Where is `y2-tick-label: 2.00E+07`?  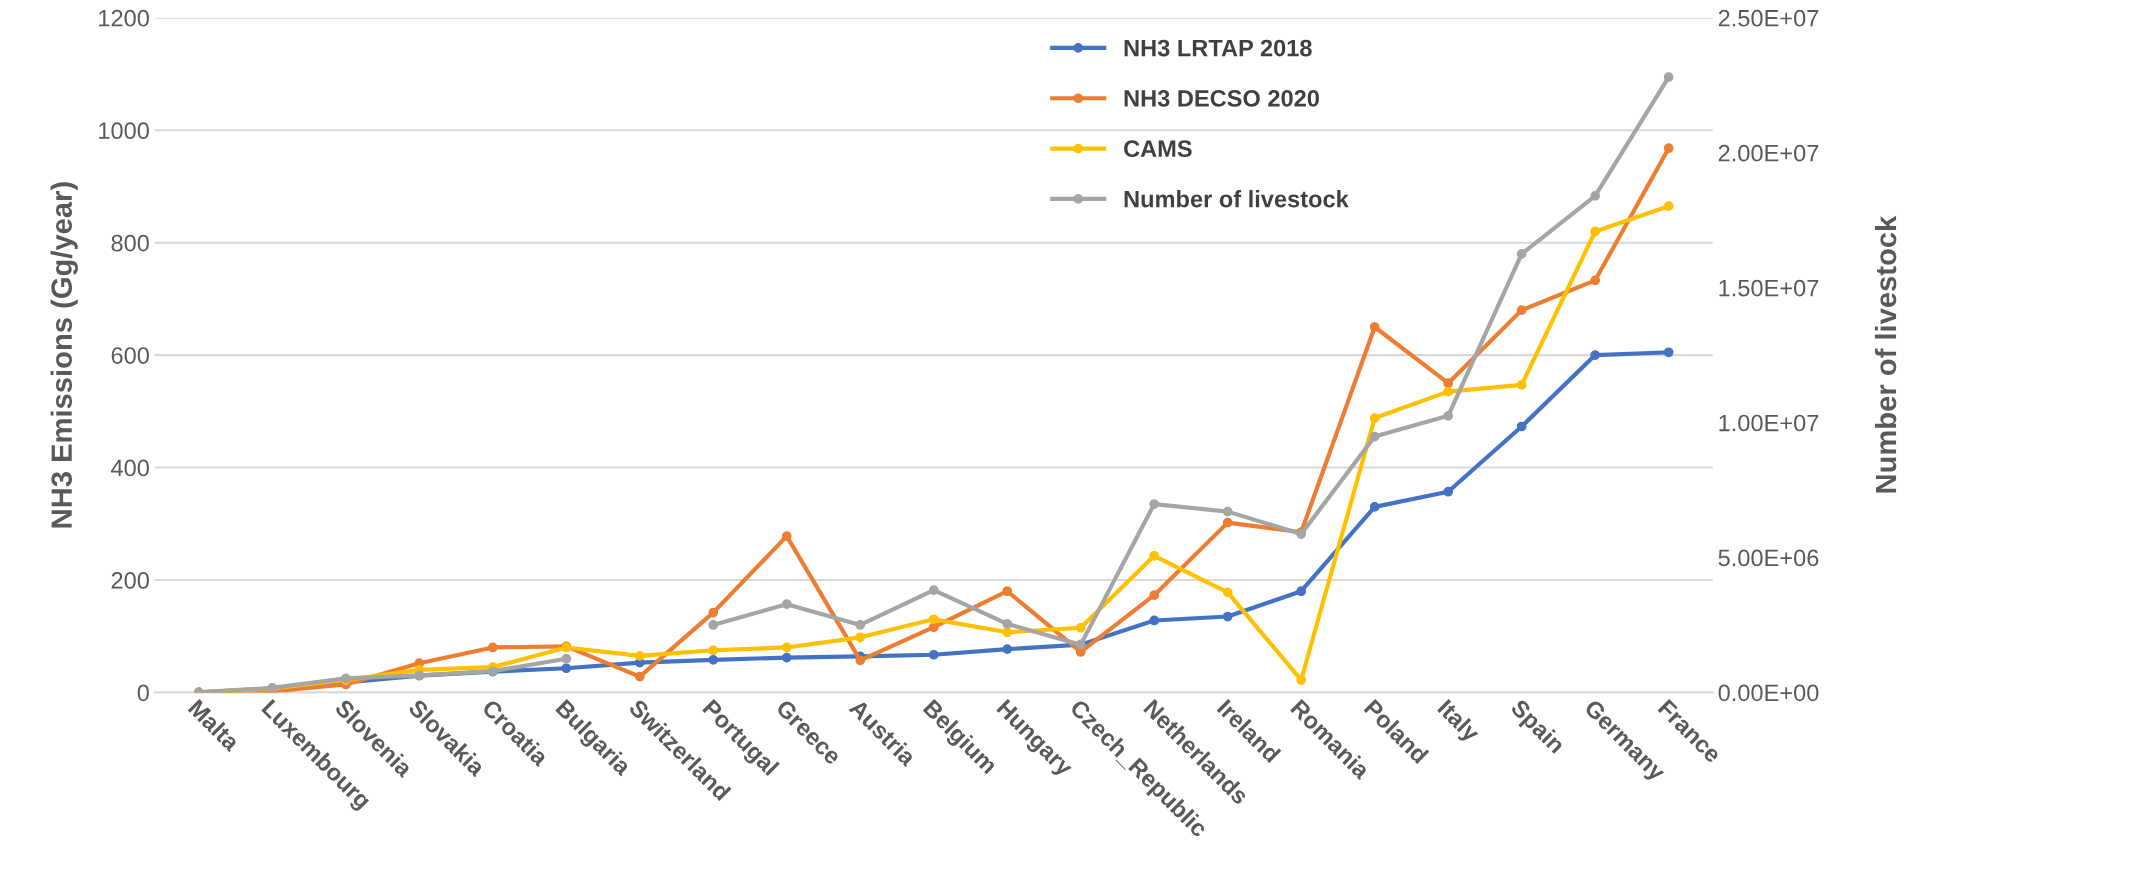
y2-tick-label: 2.00E+07 is located at coordinates (1768, 153).